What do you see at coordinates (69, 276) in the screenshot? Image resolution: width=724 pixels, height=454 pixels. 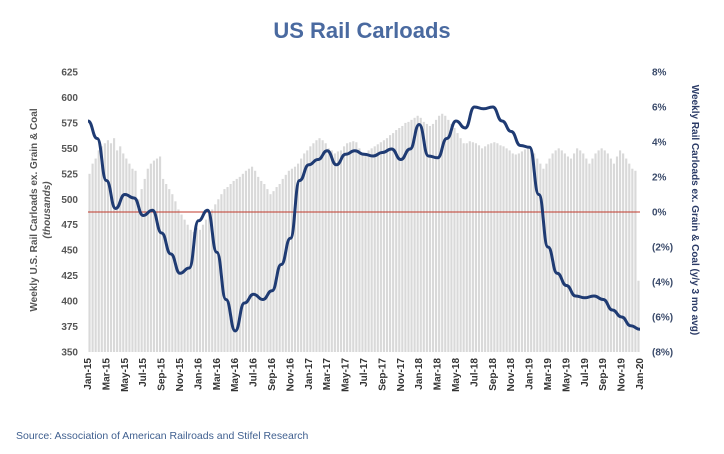 I see `y-tick-left: 425` at bounding box center [69, 276].